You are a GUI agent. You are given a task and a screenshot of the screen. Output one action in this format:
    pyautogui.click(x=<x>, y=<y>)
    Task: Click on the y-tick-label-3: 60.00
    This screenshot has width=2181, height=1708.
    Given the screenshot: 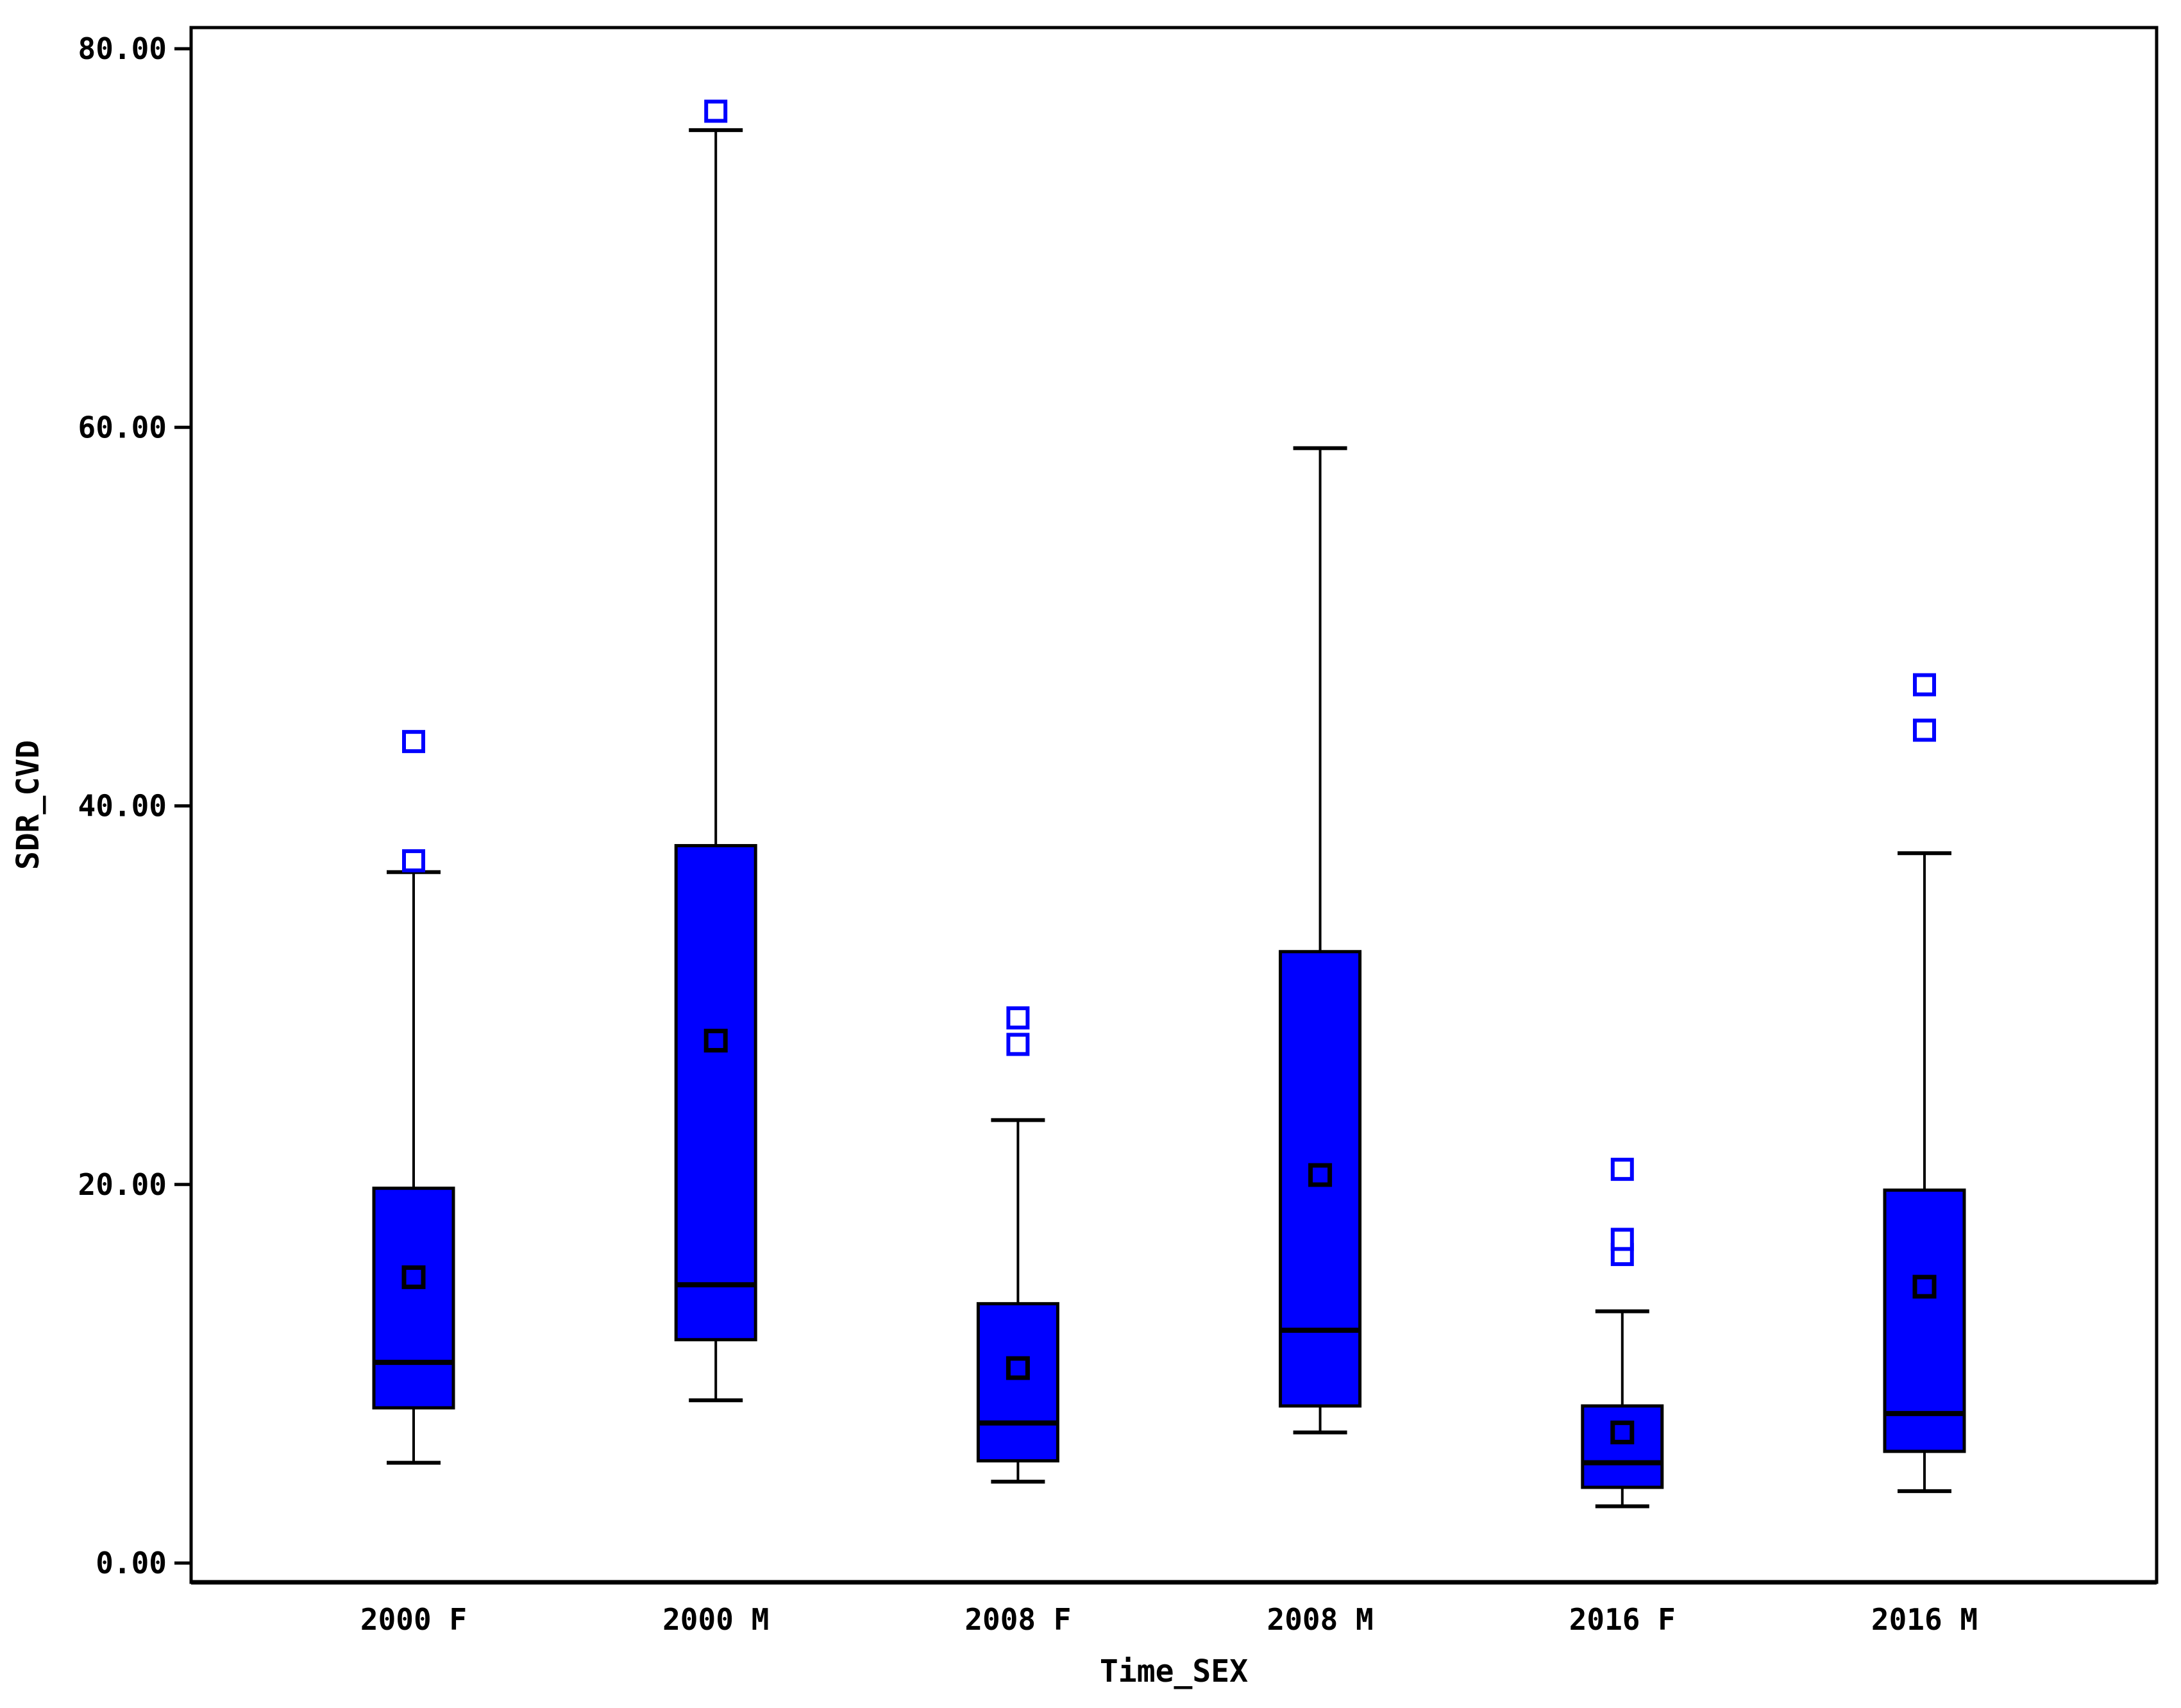 What is the action you would take?
    pyautogui.click(x=122, y=427)
    